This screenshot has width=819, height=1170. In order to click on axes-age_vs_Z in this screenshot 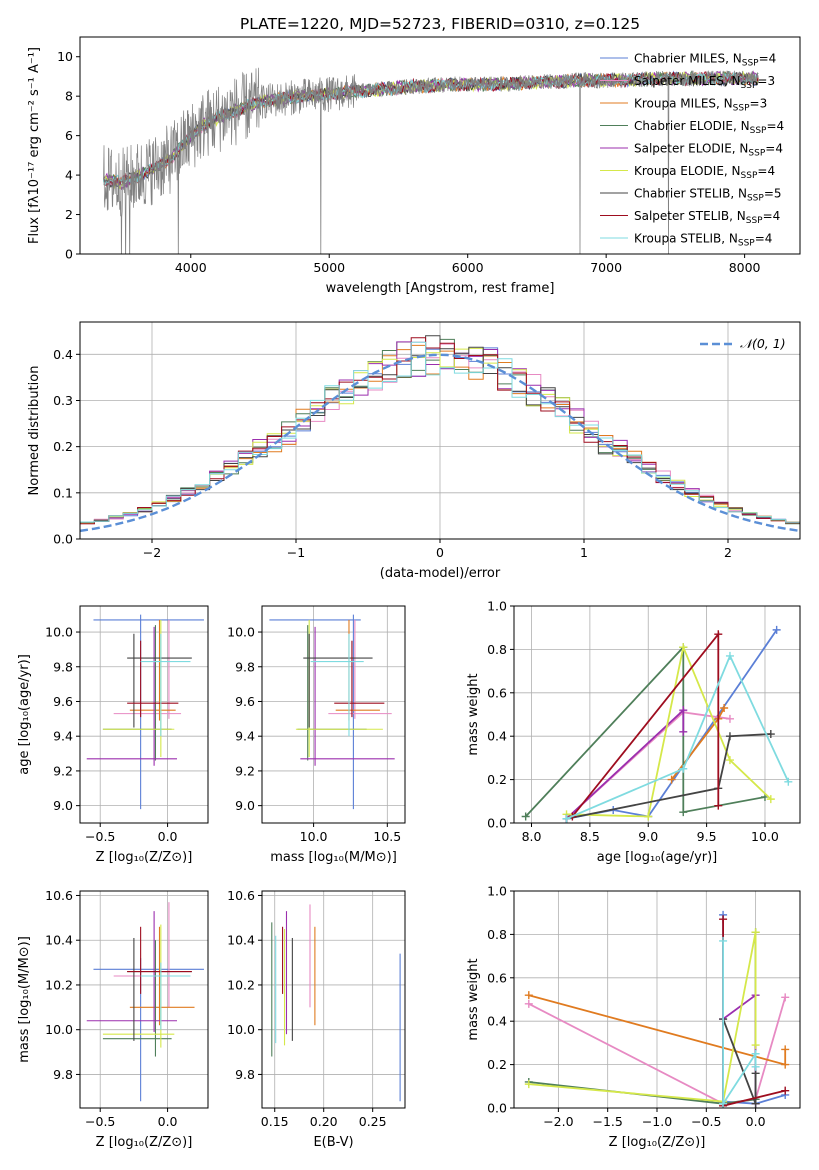, I will do `click(144, 714)`.